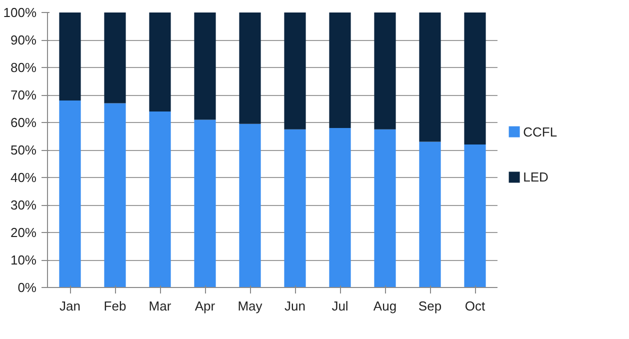 The width and height of the screenshot is (629, 339). I want to click on y-tick-label: 10%, so click(23, 260).